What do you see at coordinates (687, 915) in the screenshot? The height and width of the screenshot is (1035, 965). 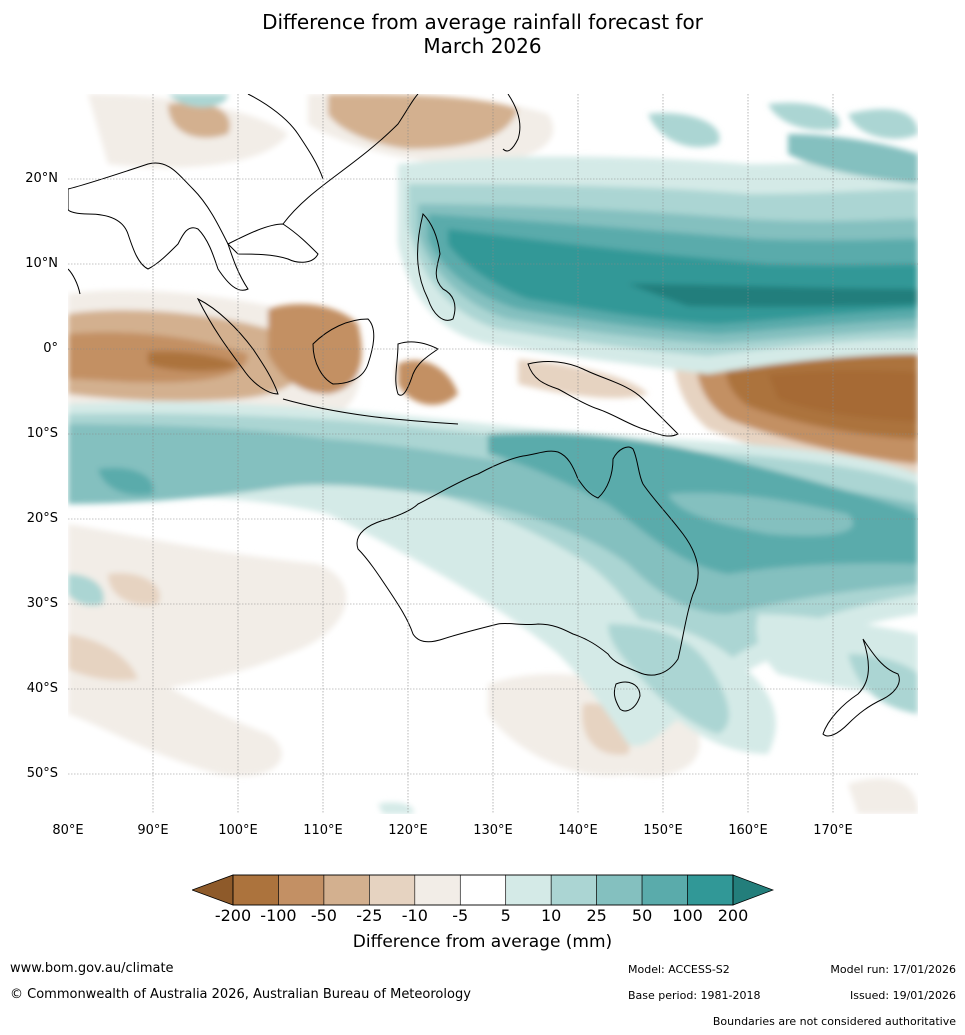 I see `colorbar-tick-label: 100` at bounding box center [687, 915].